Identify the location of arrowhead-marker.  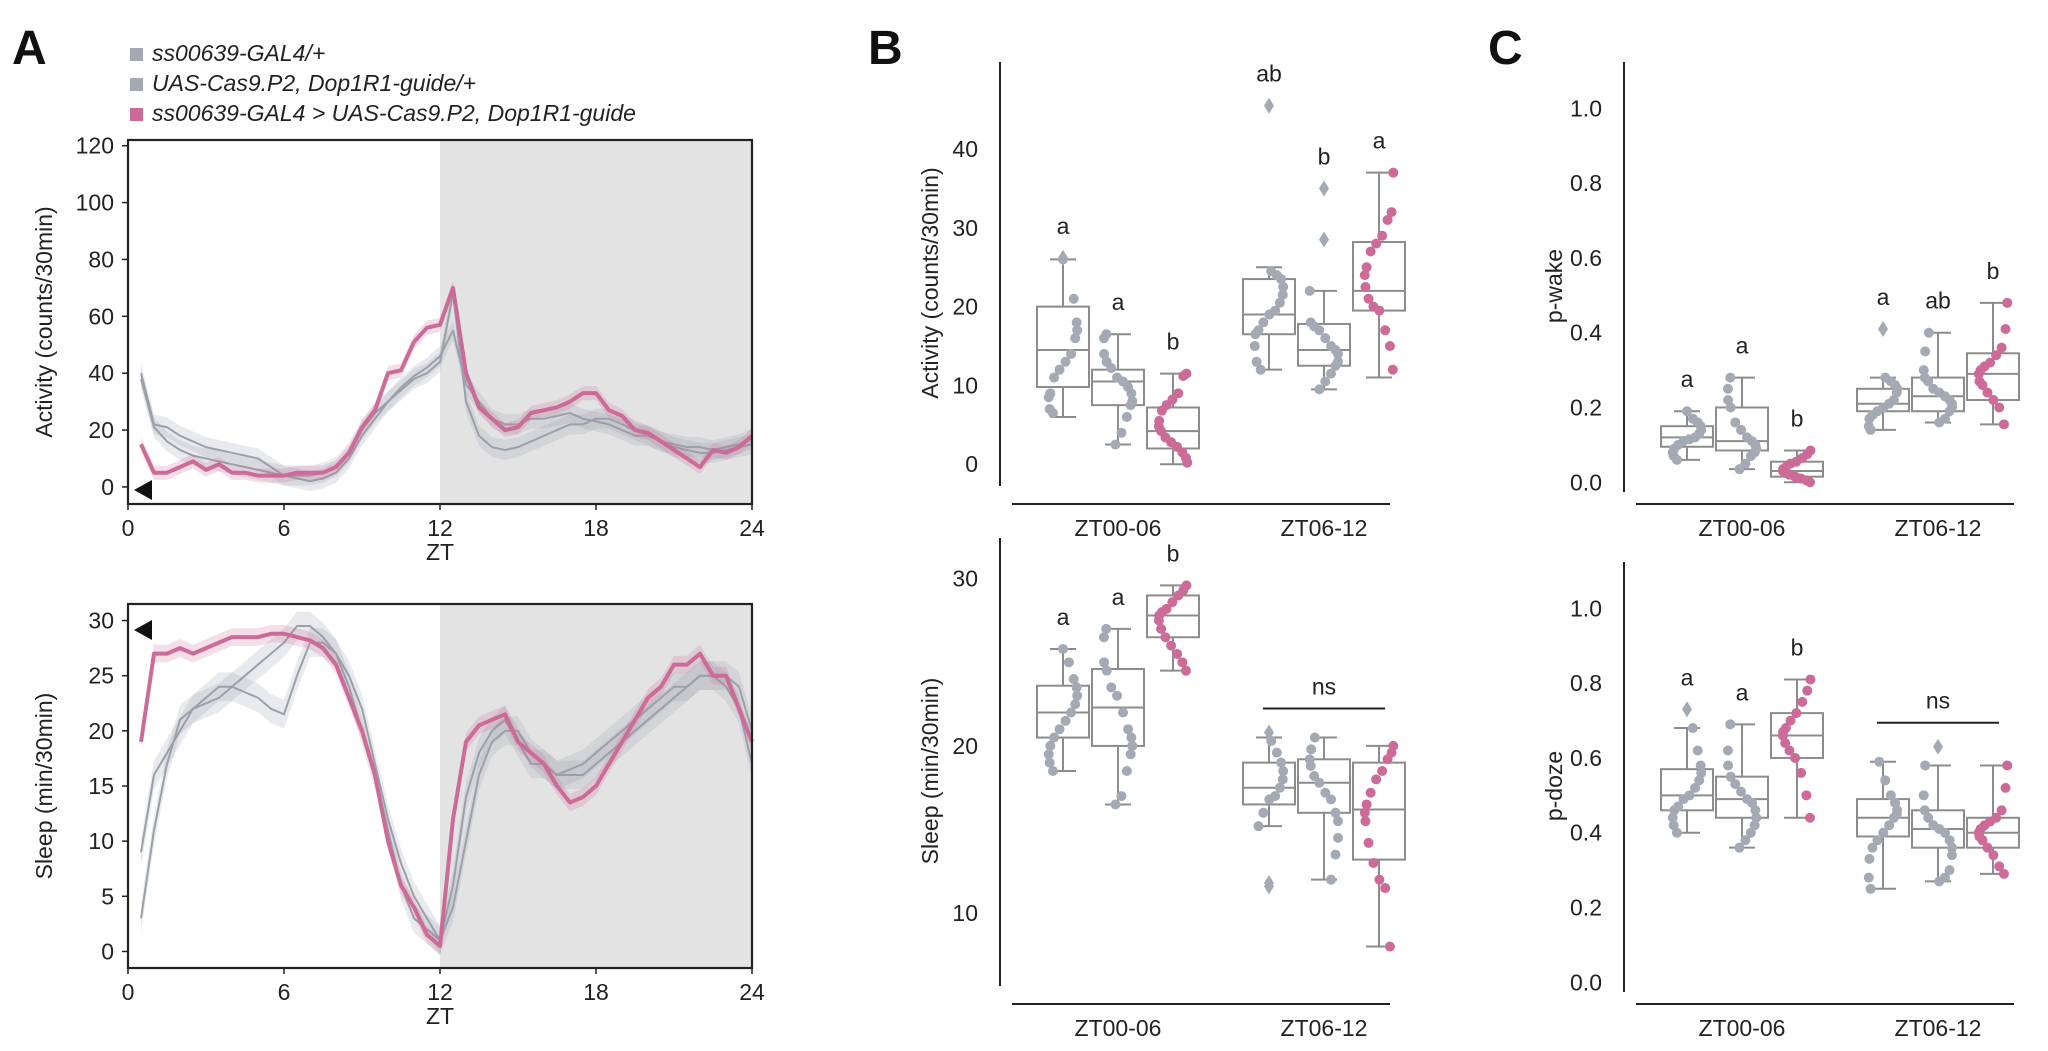
(143, 630).